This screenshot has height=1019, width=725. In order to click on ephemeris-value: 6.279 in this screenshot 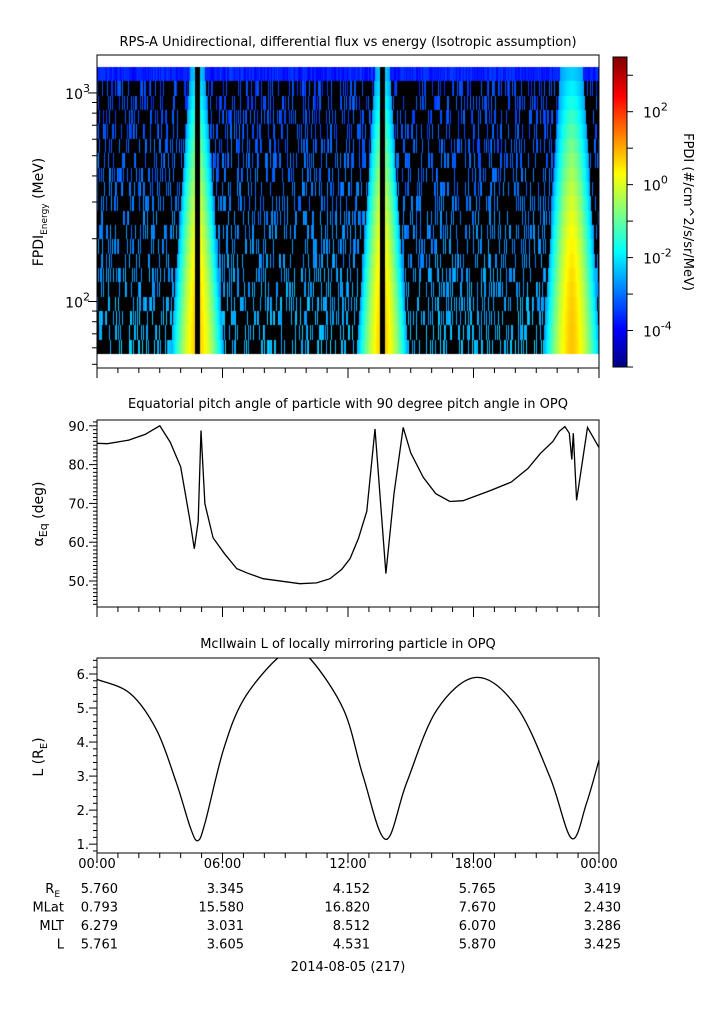, I will do `click(99, 926)`.